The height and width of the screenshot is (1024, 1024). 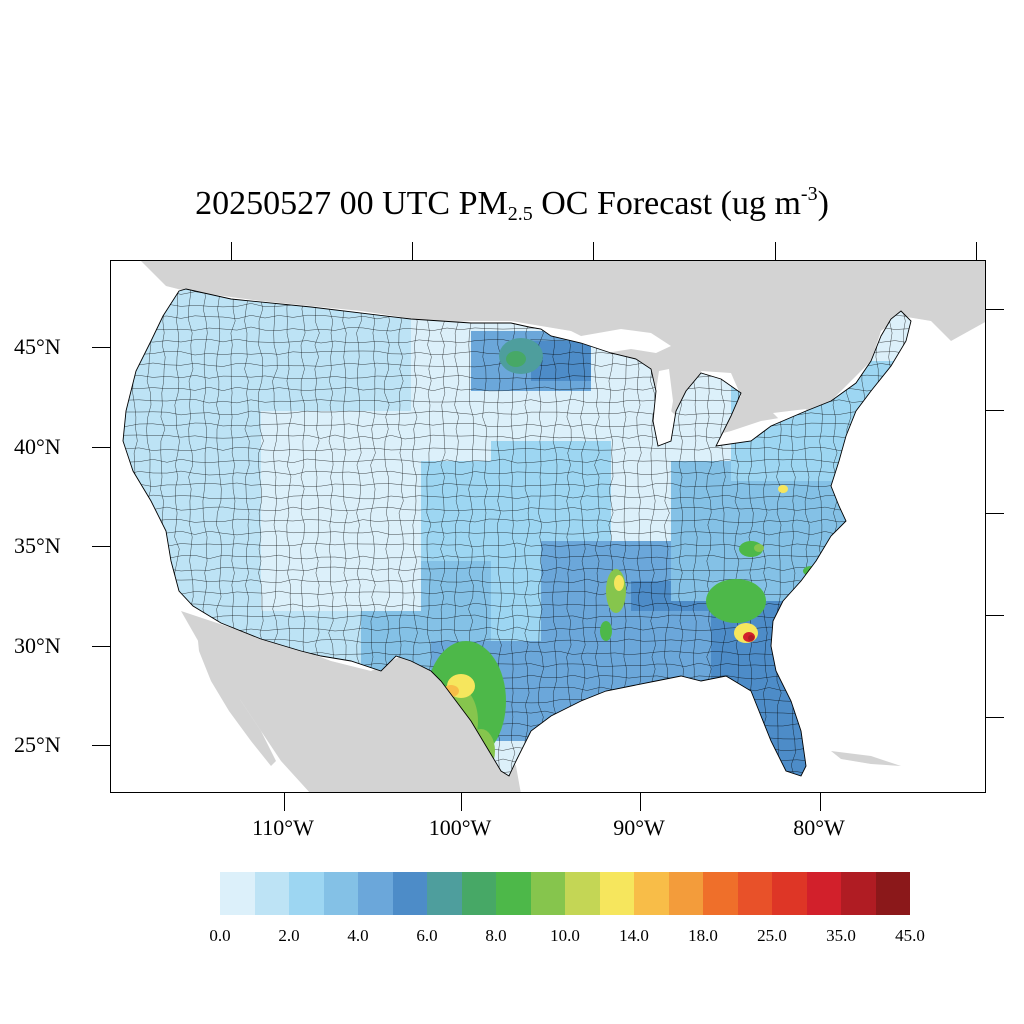 What do you see at coordinates (772, 935) in the screenshot?
I see `colorbar-label: 25.0` at bounding box center [772, 935].